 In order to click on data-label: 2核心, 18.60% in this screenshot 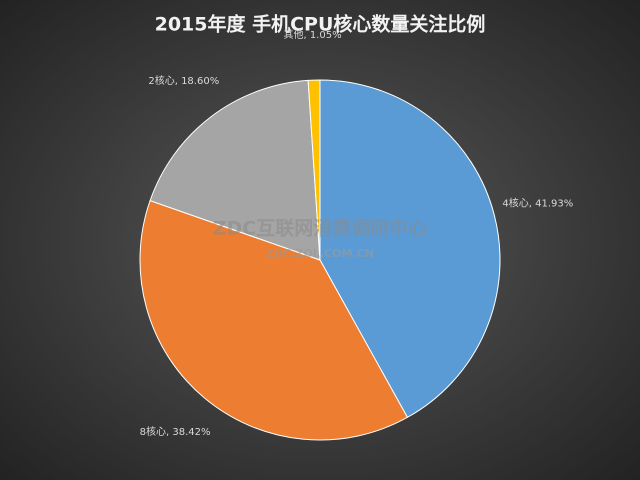, I will do `click(183, 80)`.